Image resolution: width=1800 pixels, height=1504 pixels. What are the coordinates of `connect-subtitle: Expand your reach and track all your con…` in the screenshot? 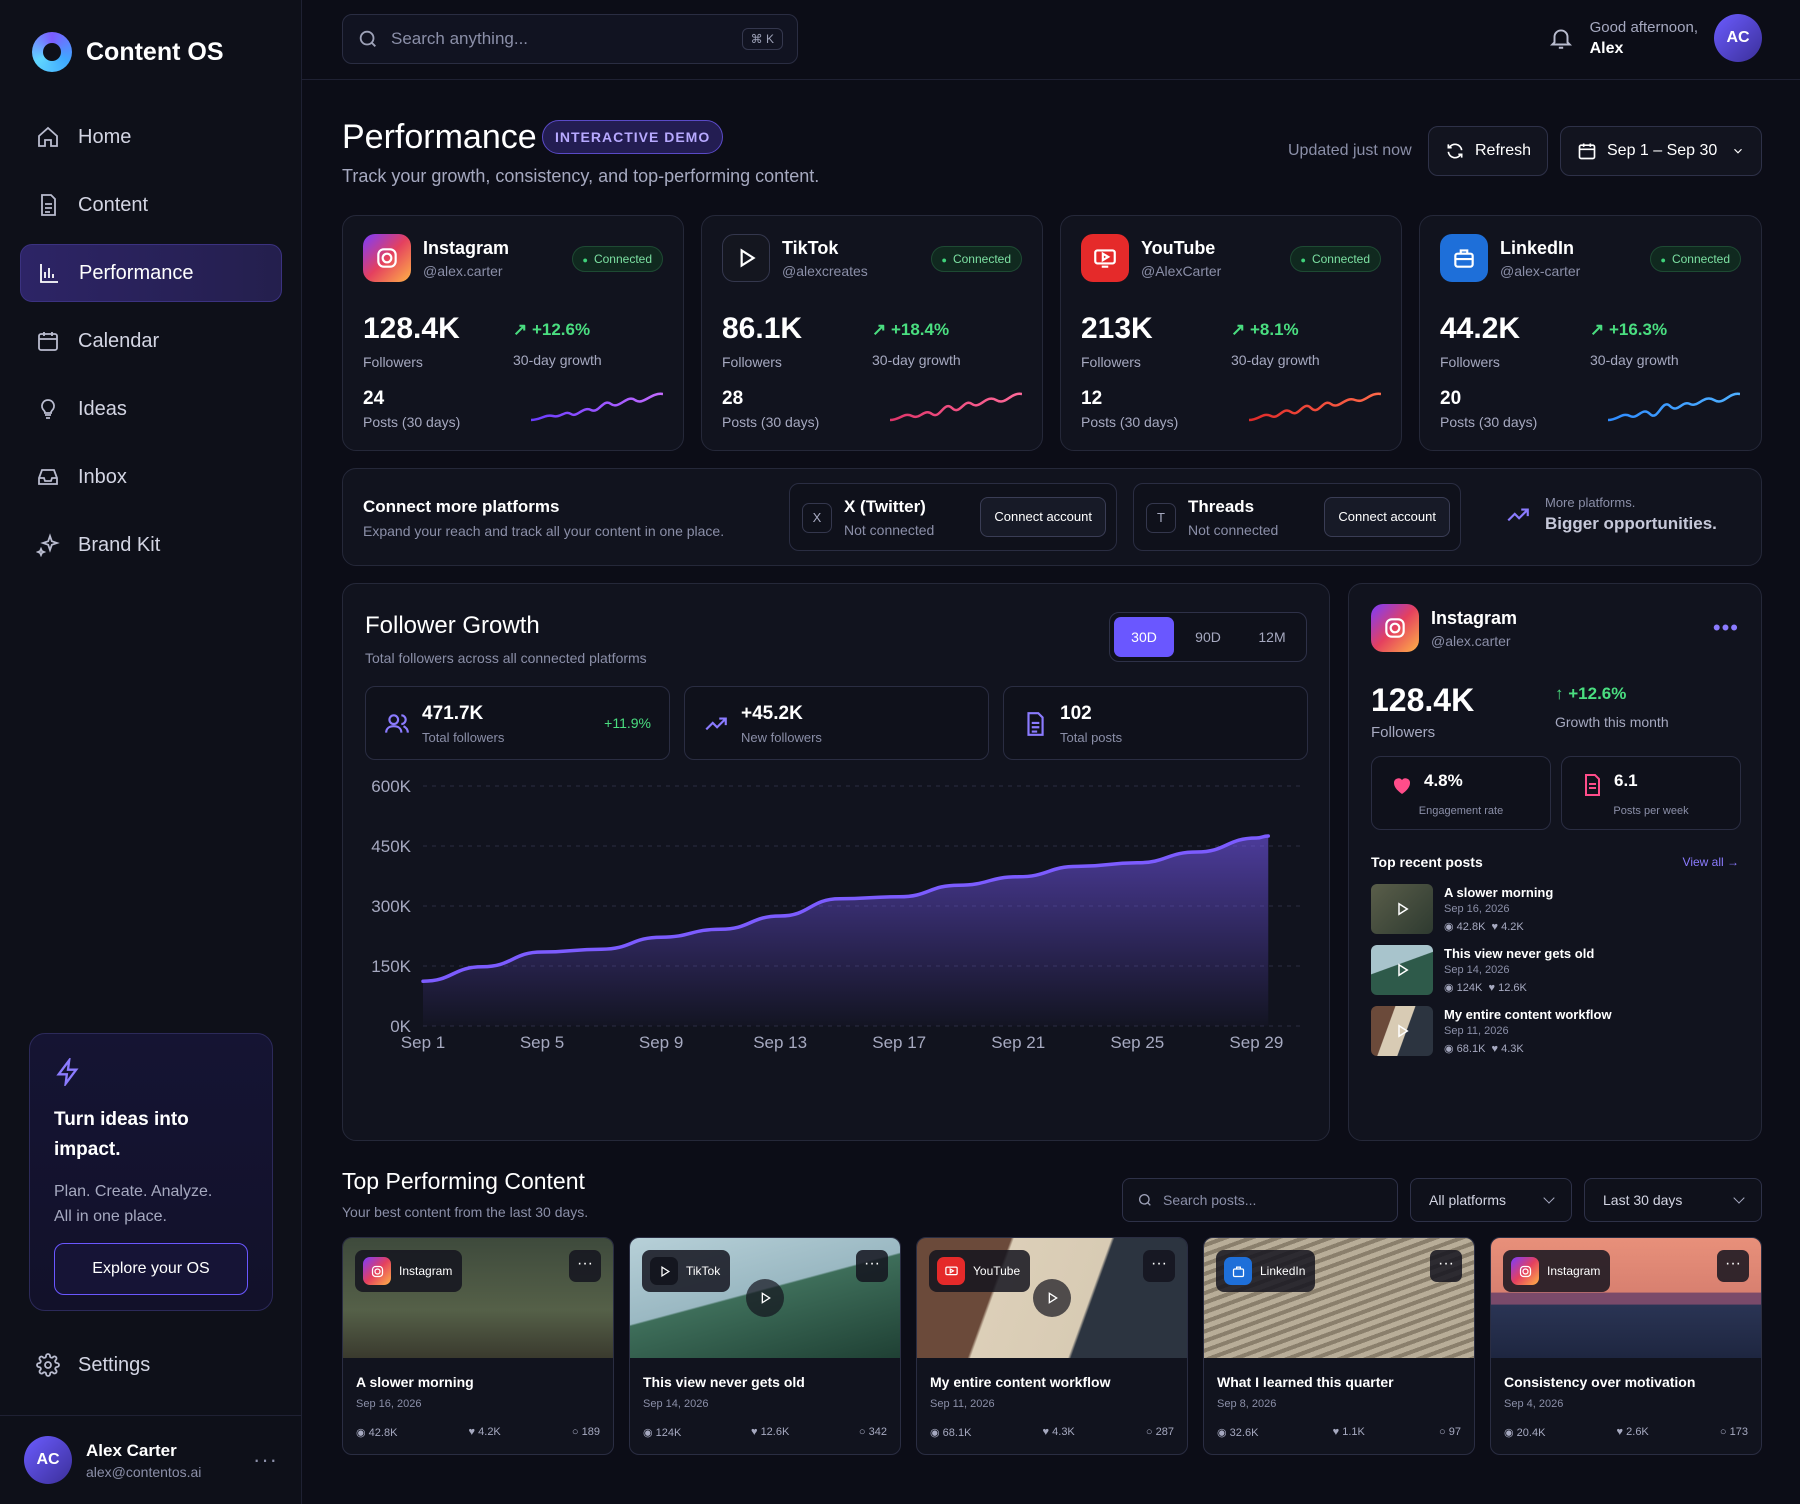 It's located at (544, 531).